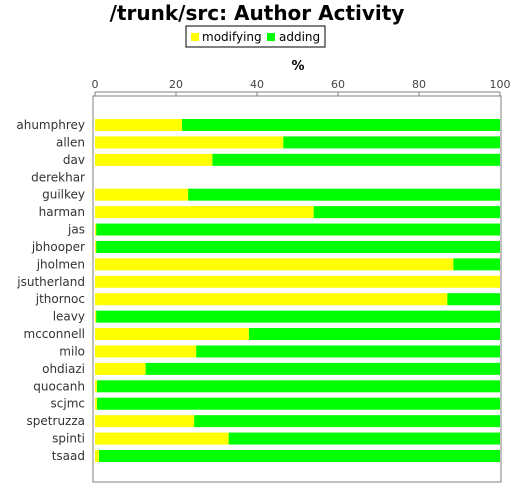 The image size is (512, 490). Describe the element at coordinates (348, 351) in the screenshot. I see `bar-adding-milo` at that location.